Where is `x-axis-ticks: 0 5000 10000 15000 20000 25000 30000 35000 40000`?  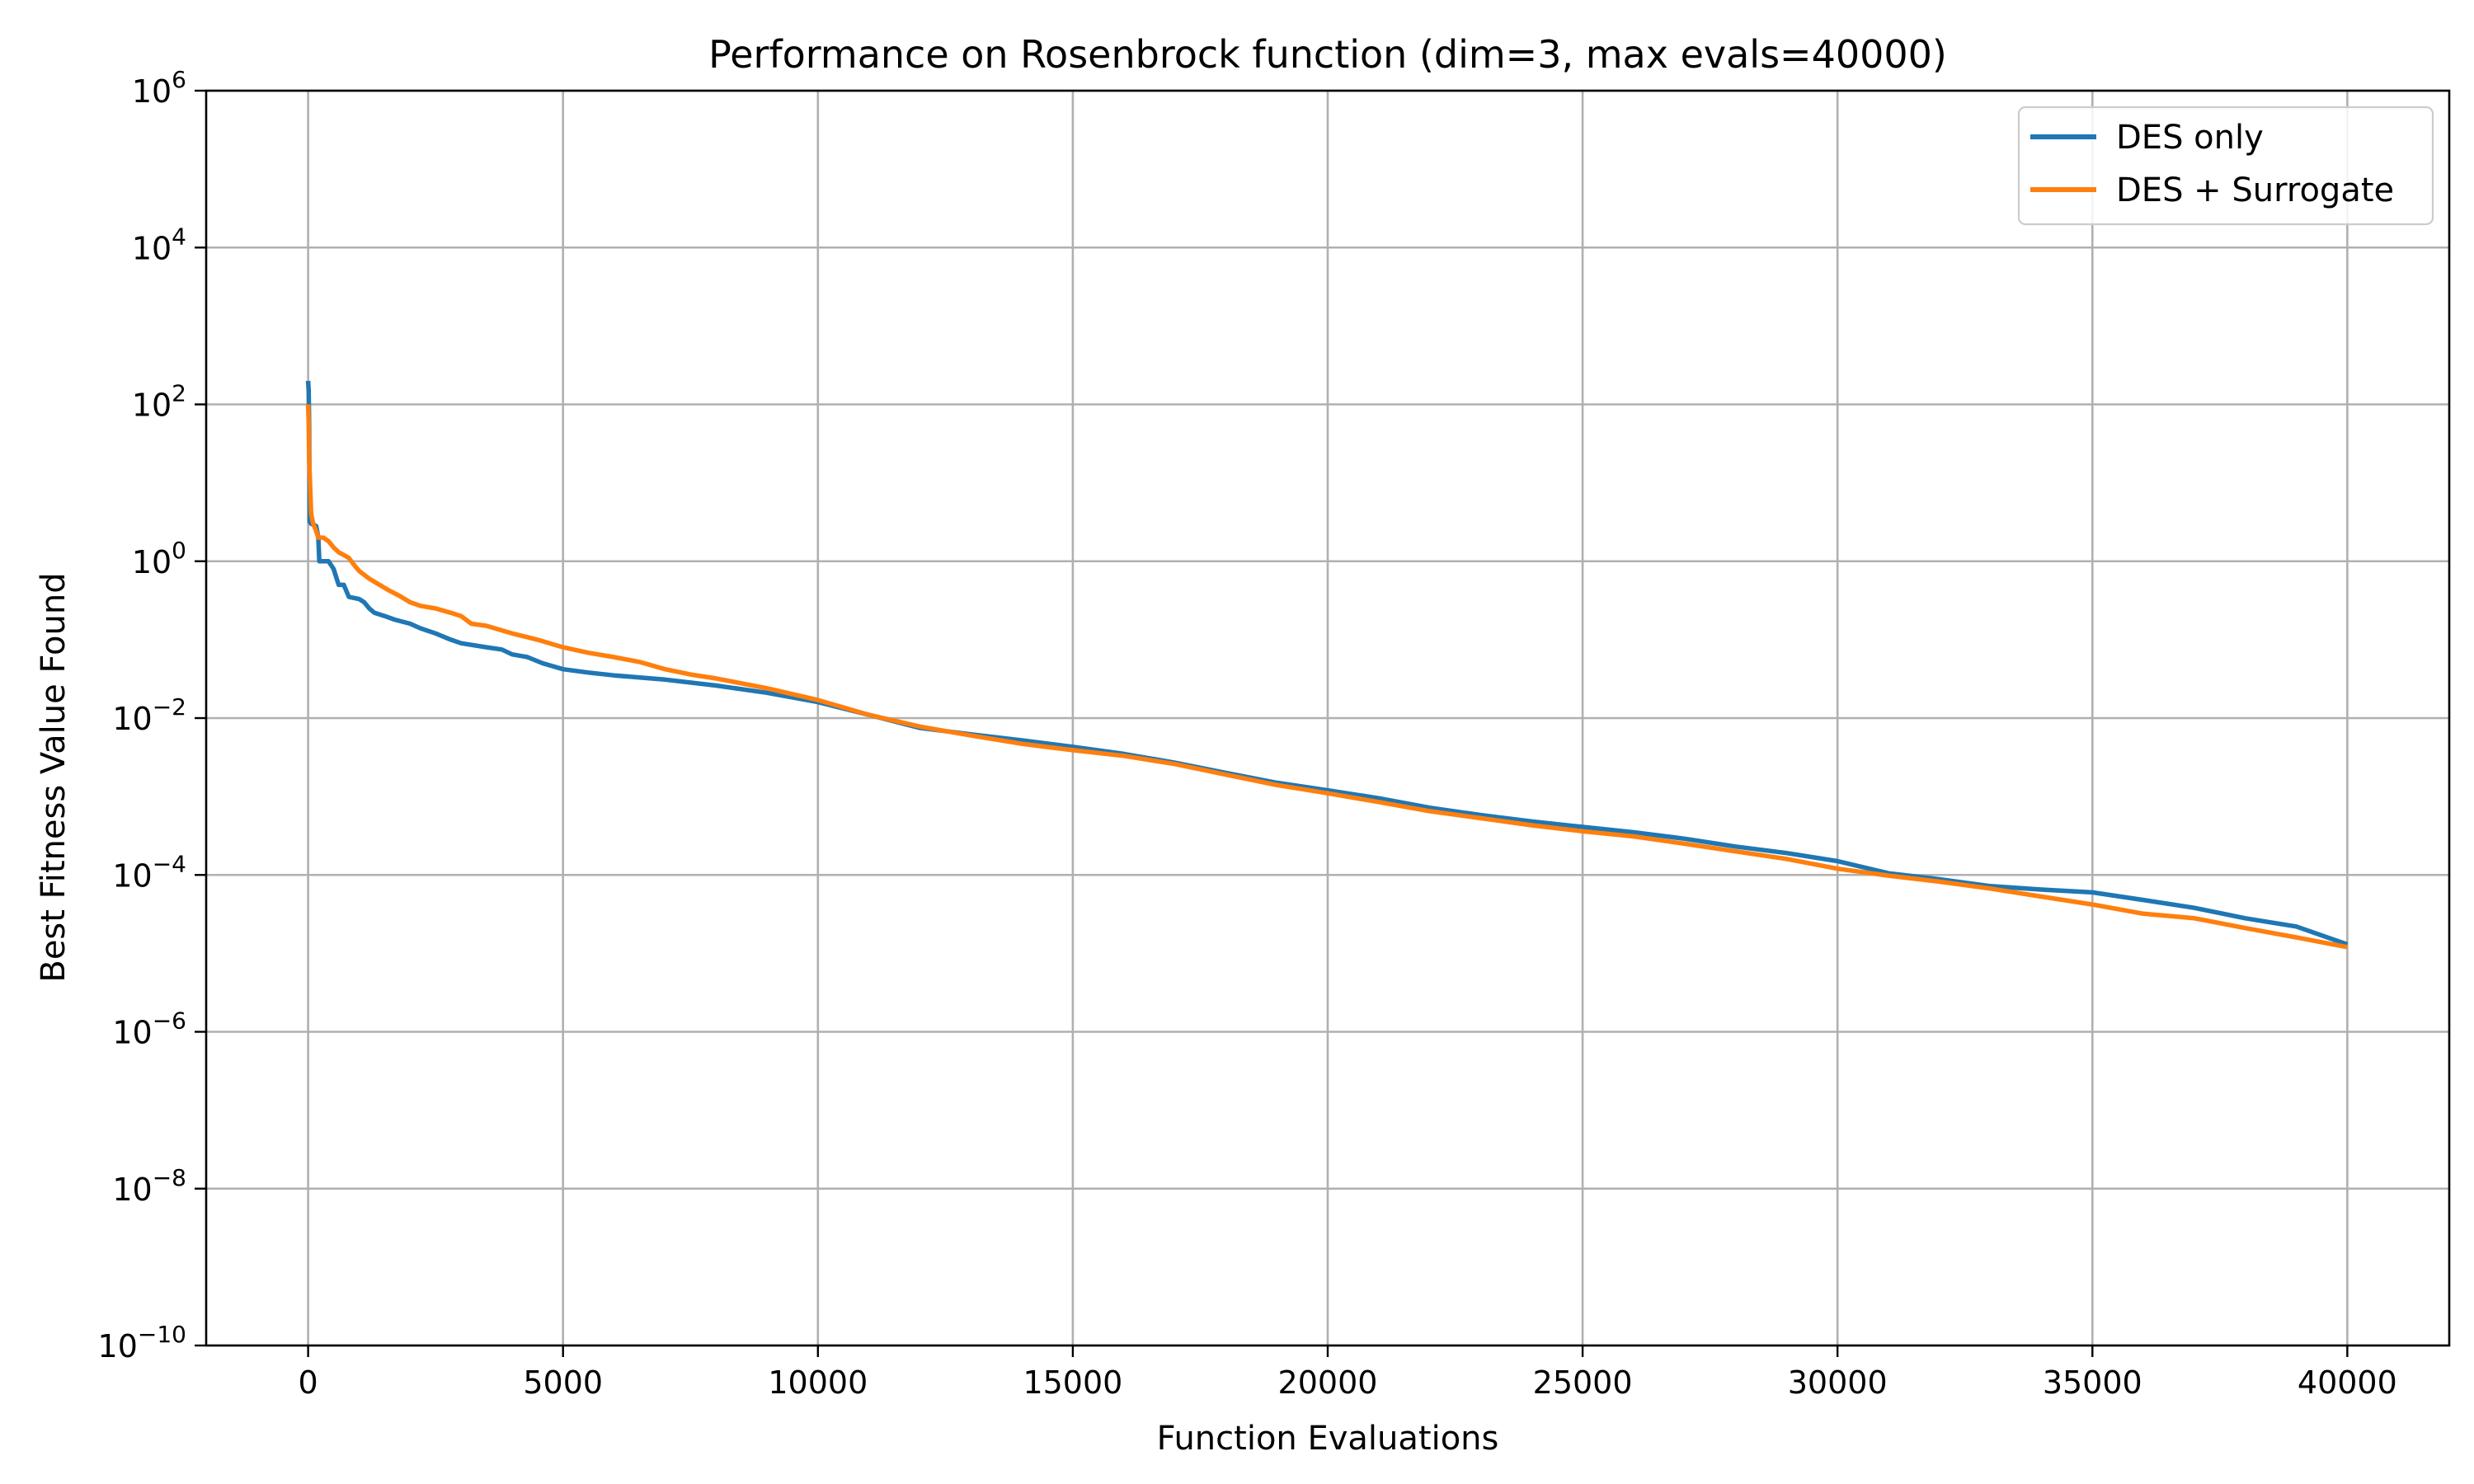
x-axis-ticks: 0 5000 10000 15000 20000 25000 30000 35000 40000 is located at coordinates (1348, 1373).